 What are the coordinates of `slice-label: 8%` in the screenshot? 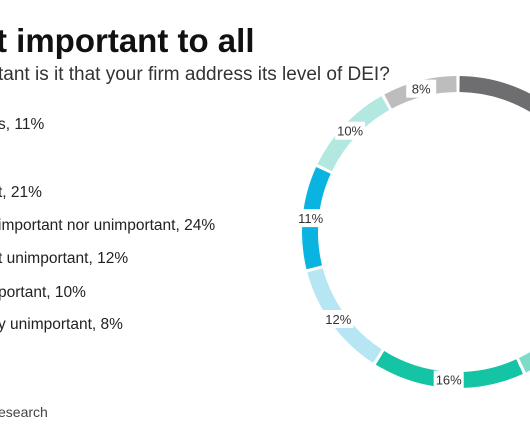 It's located at (421, 89).